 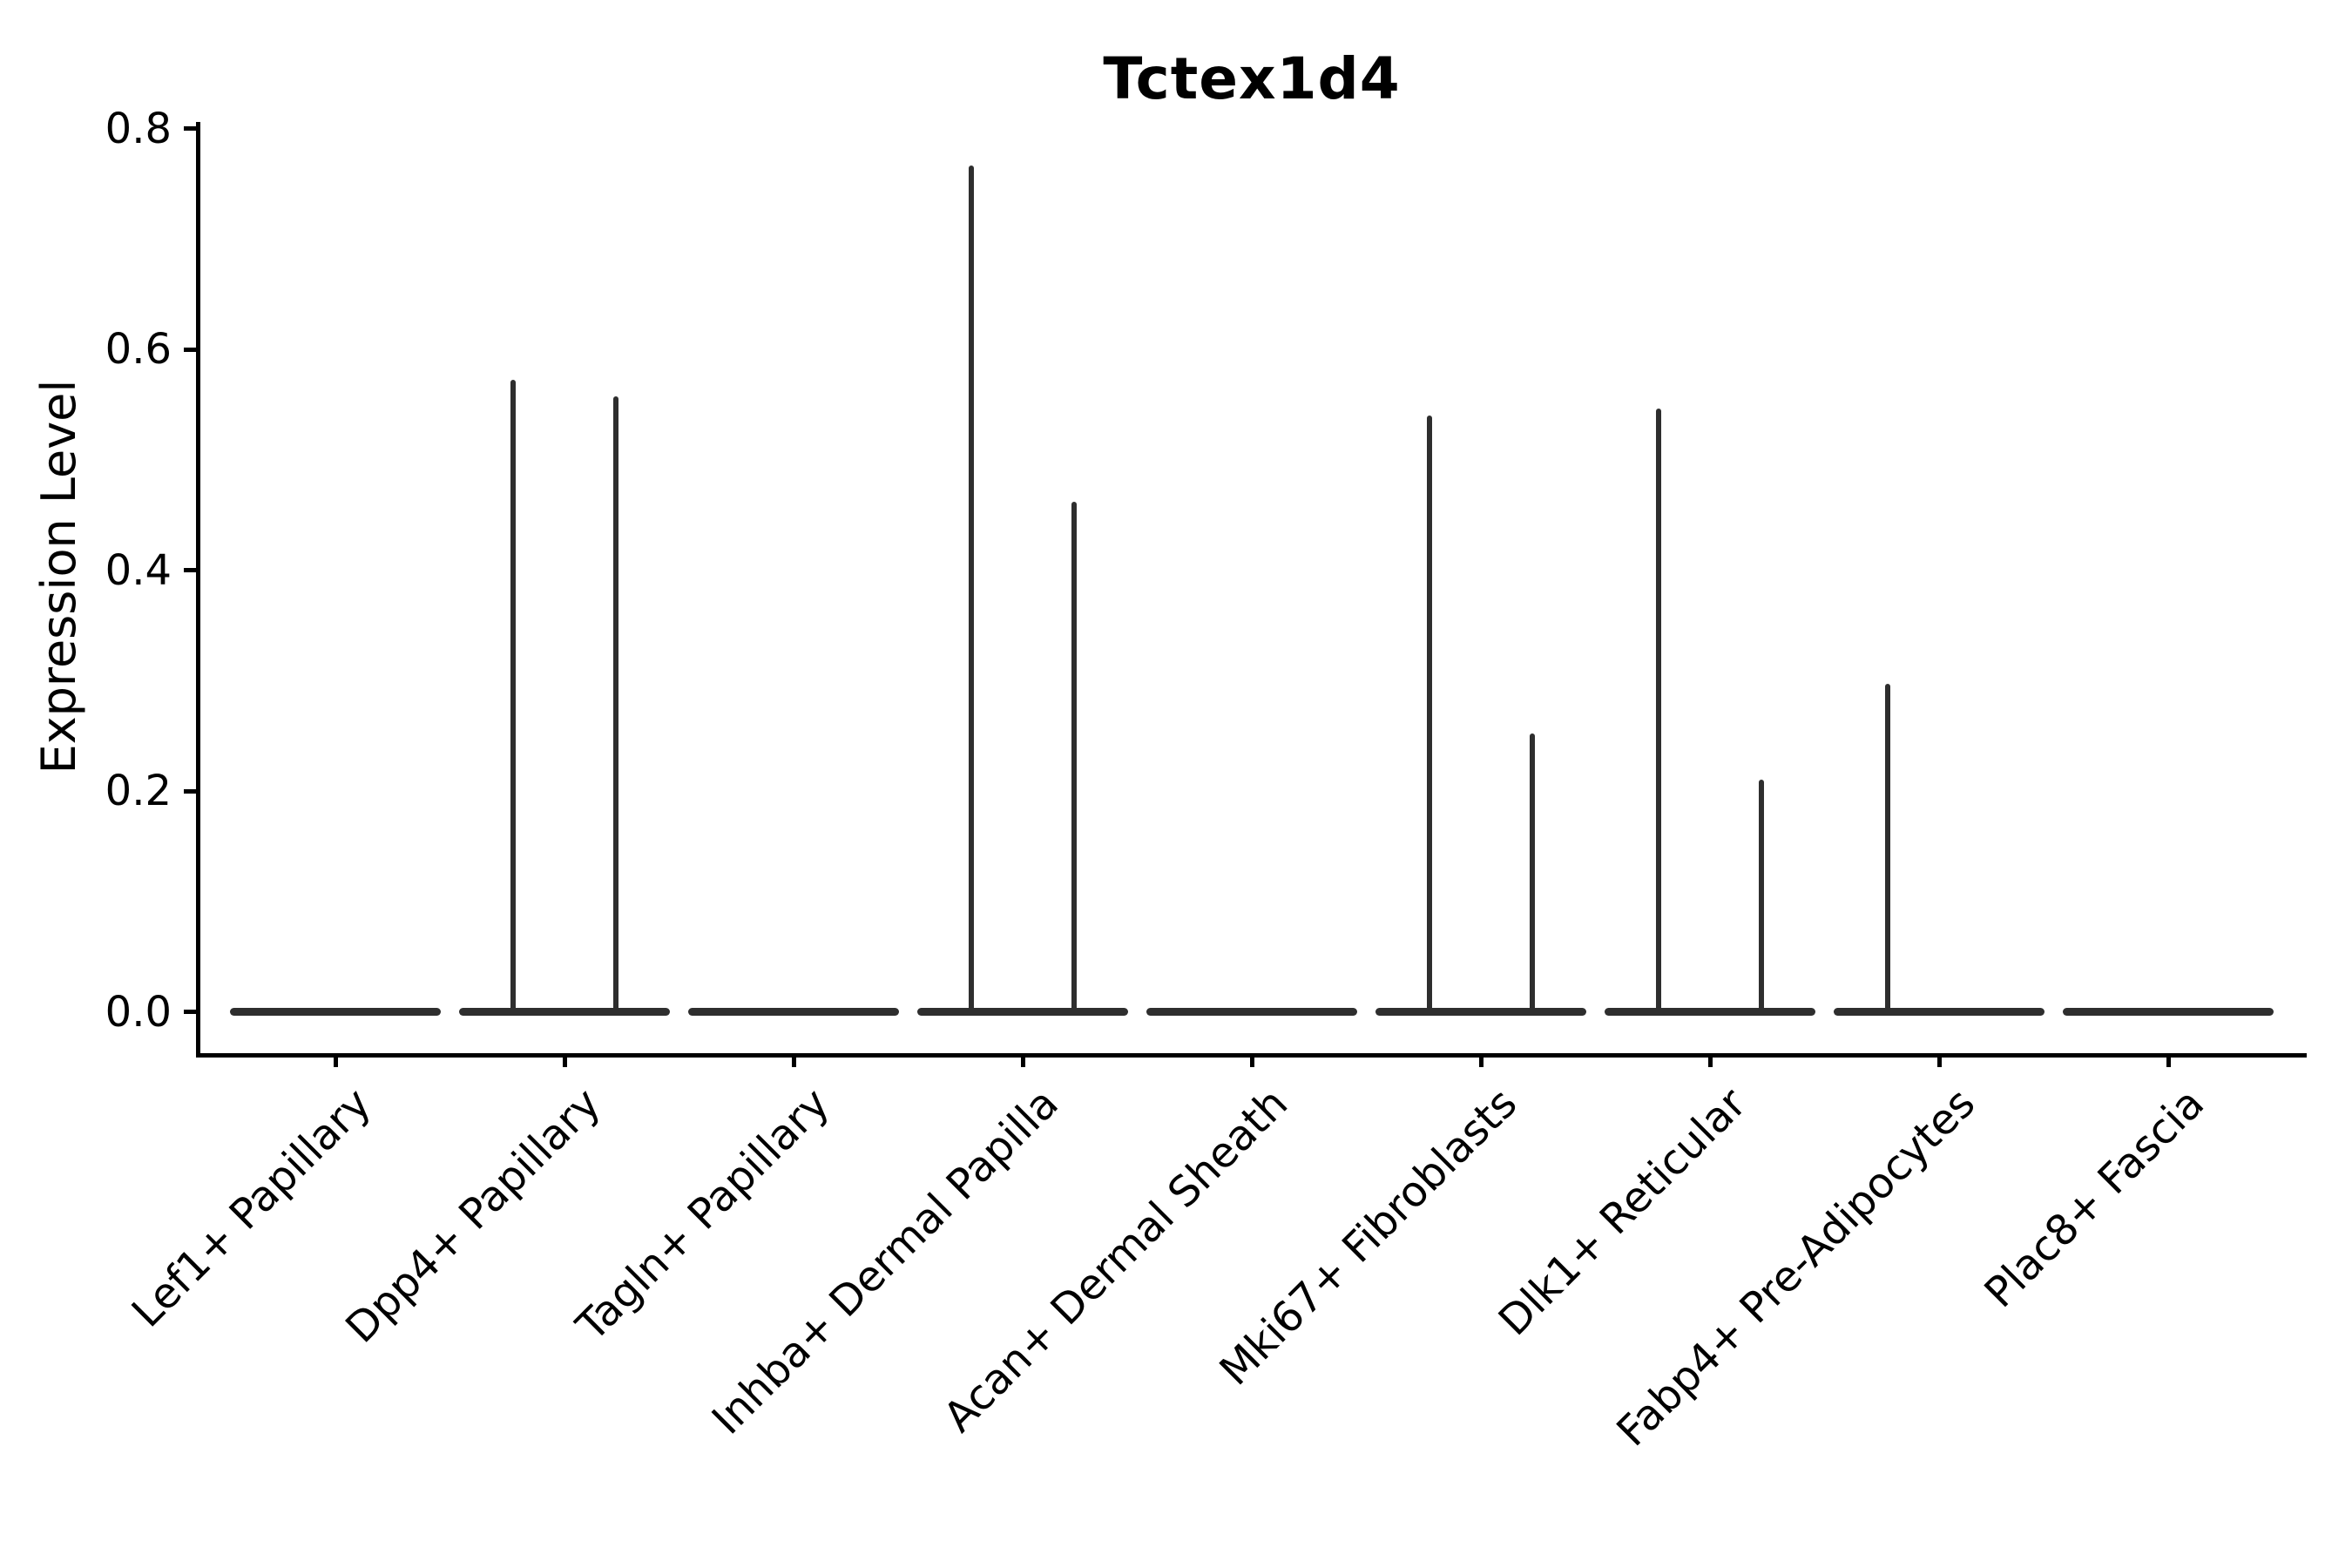 What do you see at coordinates (474, 1215) in the screenshot?
I see `x-tick-label: Dpp4+ Papillary` at bounding box center [474, 1215].